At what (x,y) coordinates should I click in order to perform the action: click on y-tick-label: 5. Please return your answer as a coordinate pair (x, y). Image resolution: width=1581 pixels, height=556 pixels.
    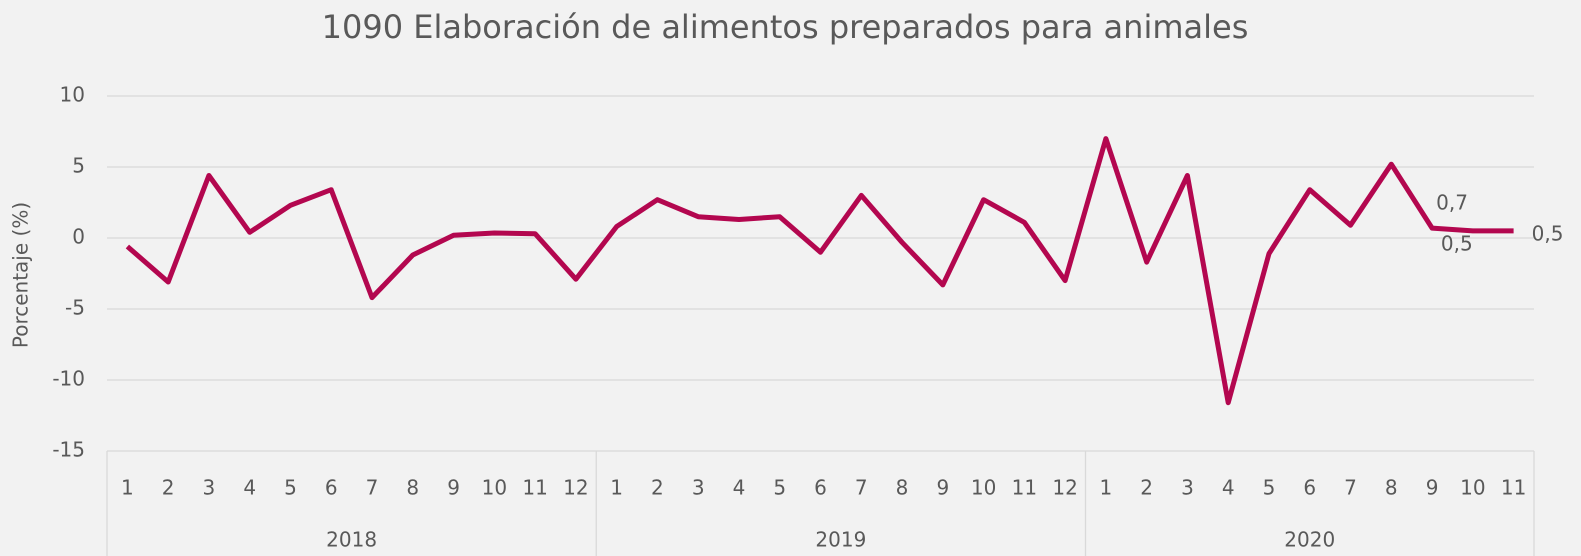
    Looking at the image, I should click on (78, 166).